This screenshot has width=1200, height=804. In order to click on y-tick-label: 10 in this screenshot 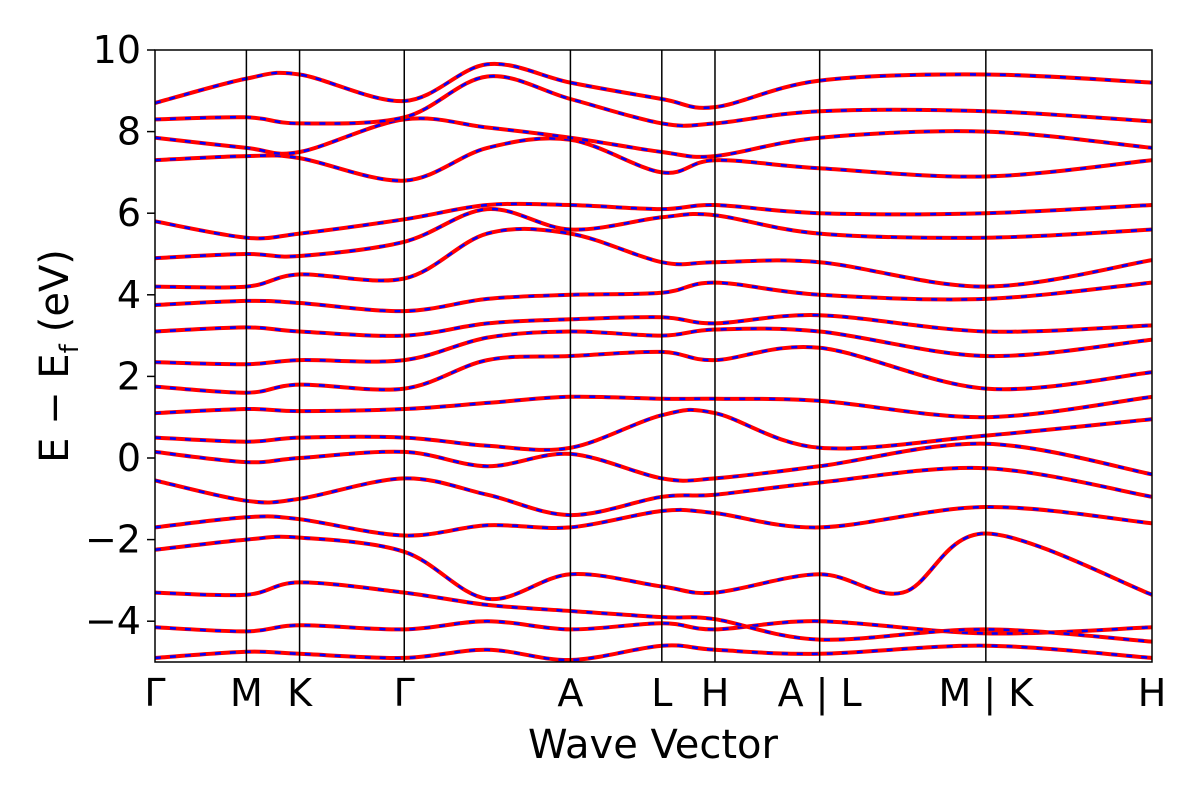, I will do `click(117, 50)`.